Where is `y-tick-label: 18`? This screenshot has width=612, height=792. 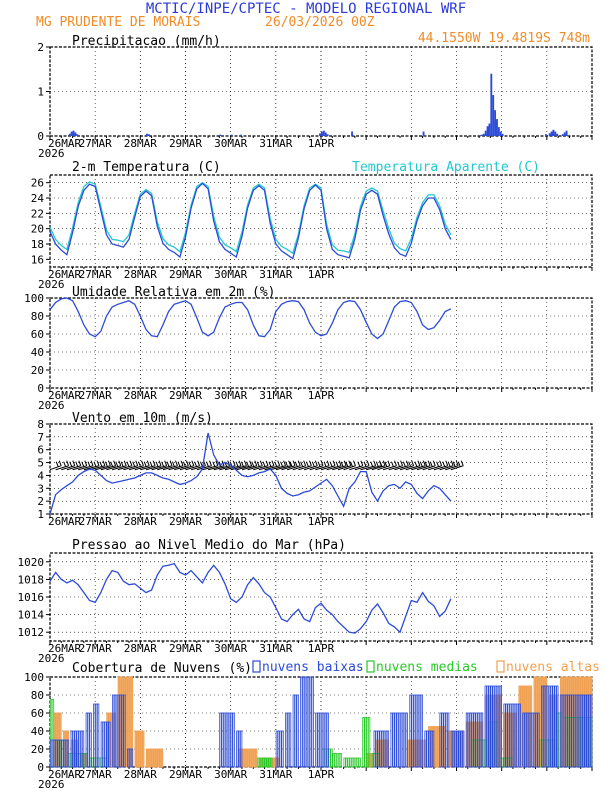 y-tick-label: 18 is located at coordinates (37, 244).